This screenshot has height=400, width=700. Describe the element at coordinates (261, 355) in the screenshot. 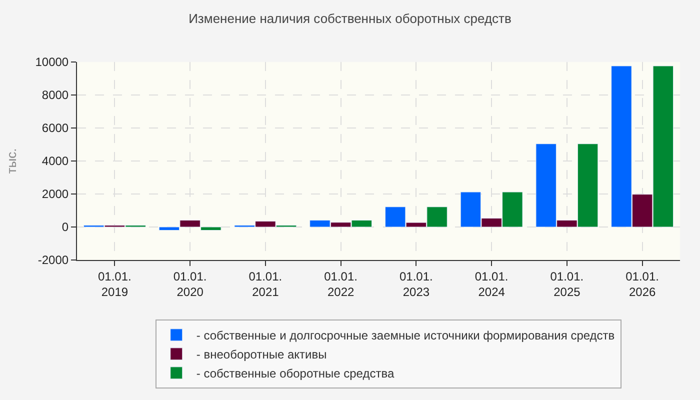

I see `legend-label: - внеоборотные активы` at that location.